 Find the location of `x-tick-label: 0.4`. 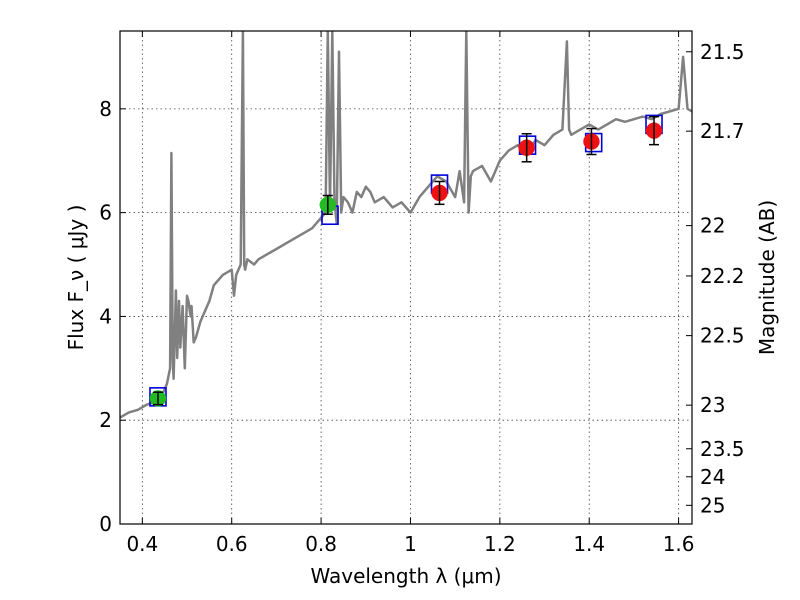

x-tick-label: 0.4 is located at coordinates (142, 544).